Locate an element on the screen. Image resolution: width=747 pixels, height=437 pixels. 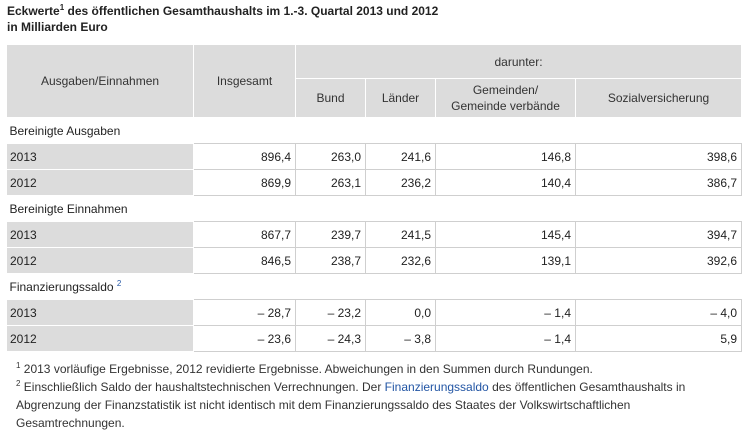
cell-gemeinden: 139,1 is located at coordinates (505, 260).